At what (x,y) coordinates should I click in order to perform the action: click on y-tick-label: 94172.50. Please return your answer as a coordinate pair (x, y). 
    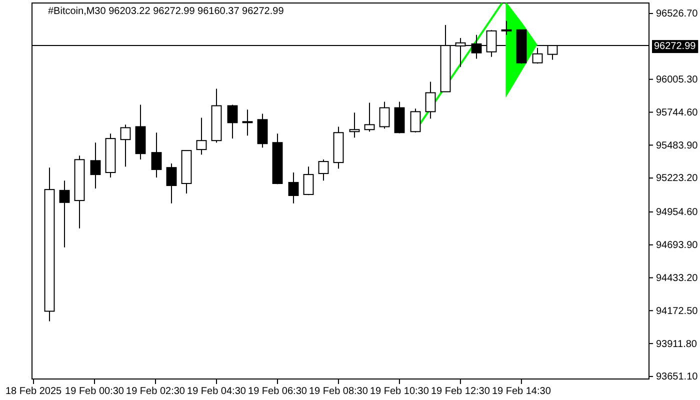
    Looking at the image, I should click on (677, 311).